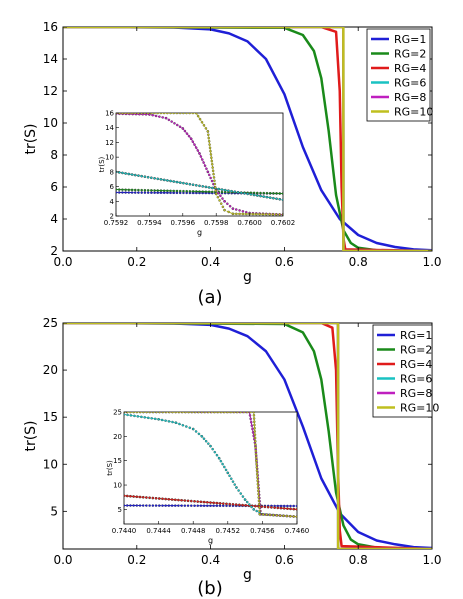  Describe the element at coordinates (112, 217) in the screenshot. I see `inset-y-tick-label: 2` at that location.